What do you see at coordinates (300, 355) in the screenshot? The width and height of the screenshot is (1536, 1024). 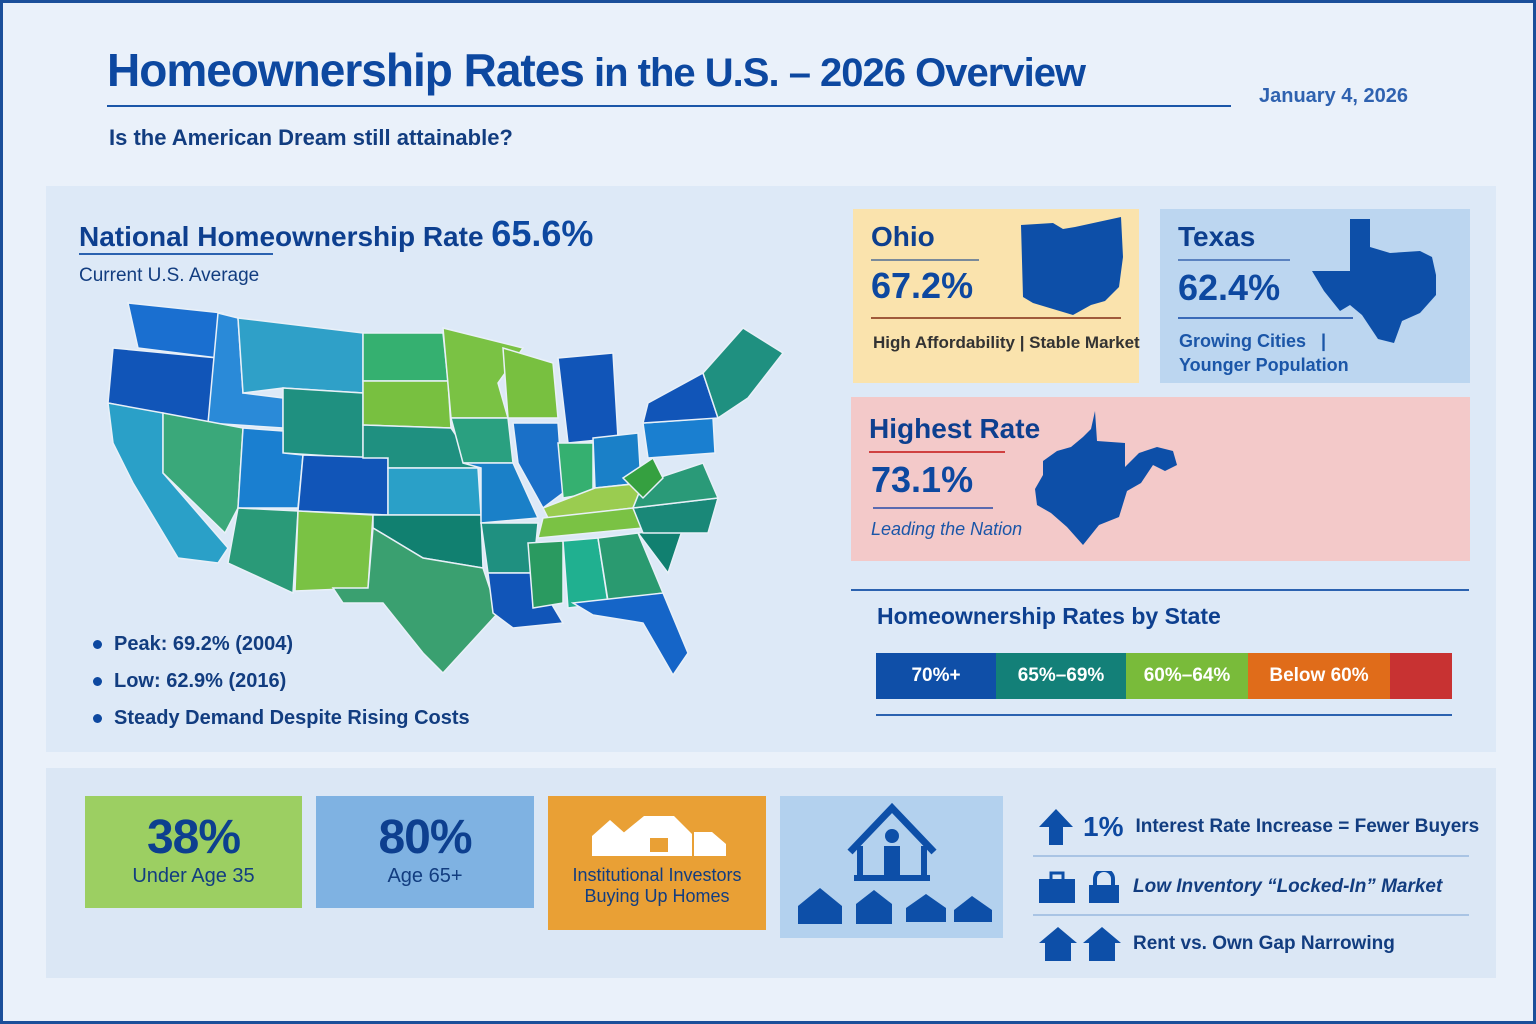 I see `state-mt` at bounding box center [300, 355].